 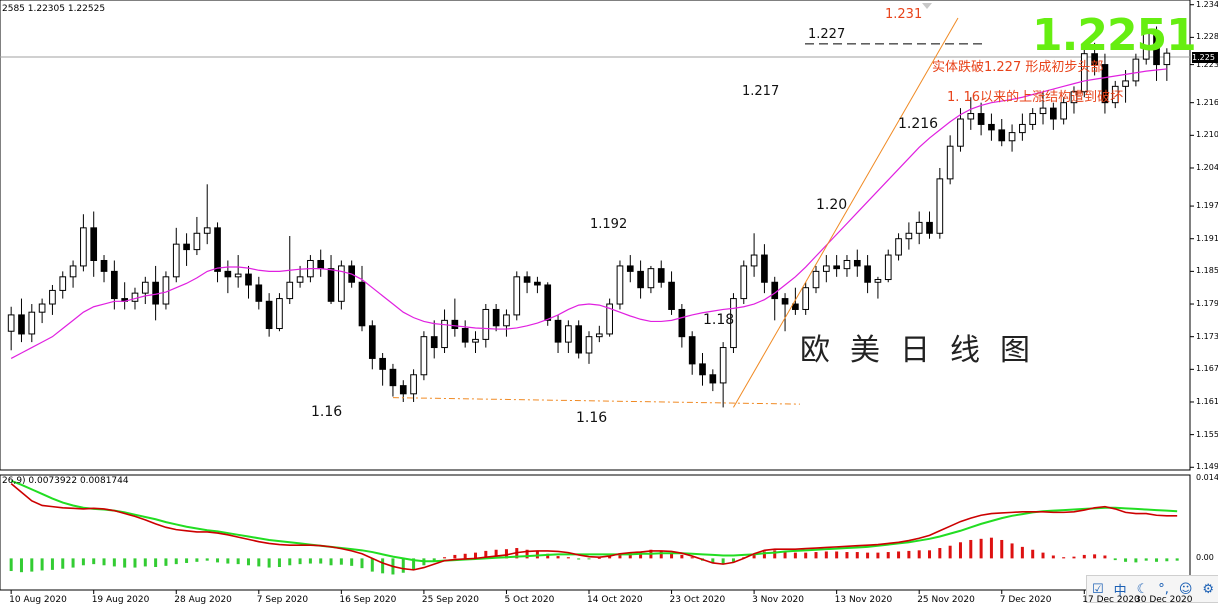 What do you see at coordinates (1207, 167) in the screenshot?
I see `price-tick-label: 1.204` at bounding box center [1207, 167].